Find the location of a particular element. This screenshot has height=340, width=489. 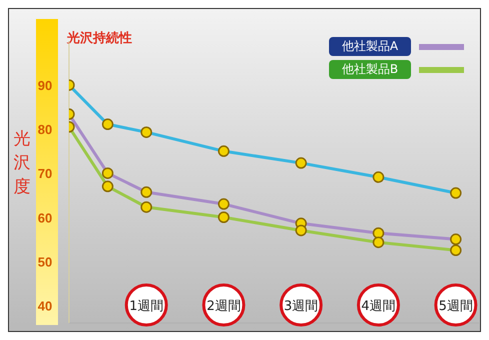

y-tick-label: 90 is located at coordinates (45, 86).